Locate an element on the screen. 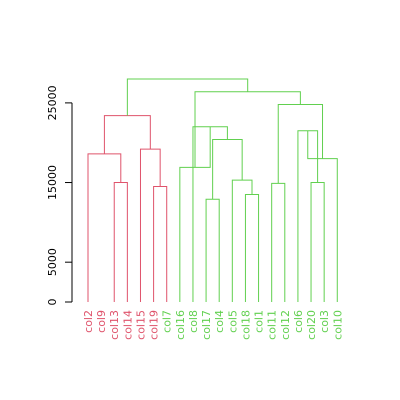 This screenshot has height=400, width=400. dendrogram-branch-m1 is located at coordinates (120, 242).